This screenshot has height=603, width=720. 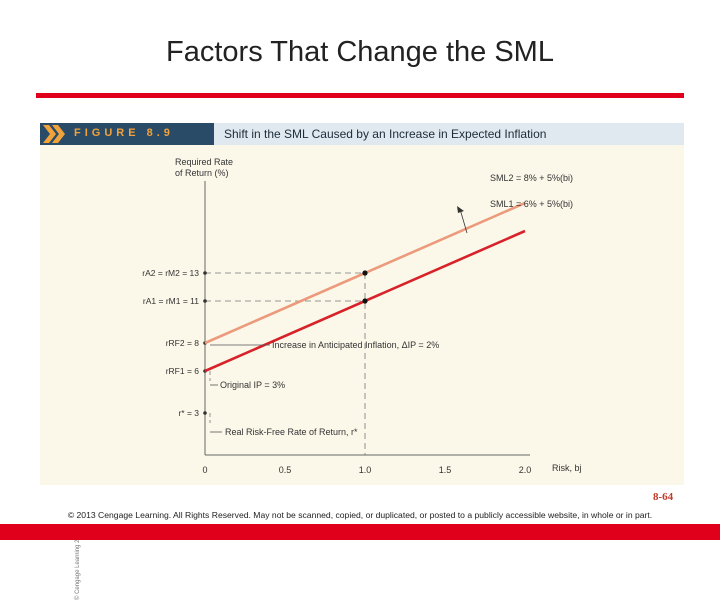 What do you see at coordinates (445, 470) in the screenshot?
I see `x-tick-label: 1.5` at bounding box center [445, 470].